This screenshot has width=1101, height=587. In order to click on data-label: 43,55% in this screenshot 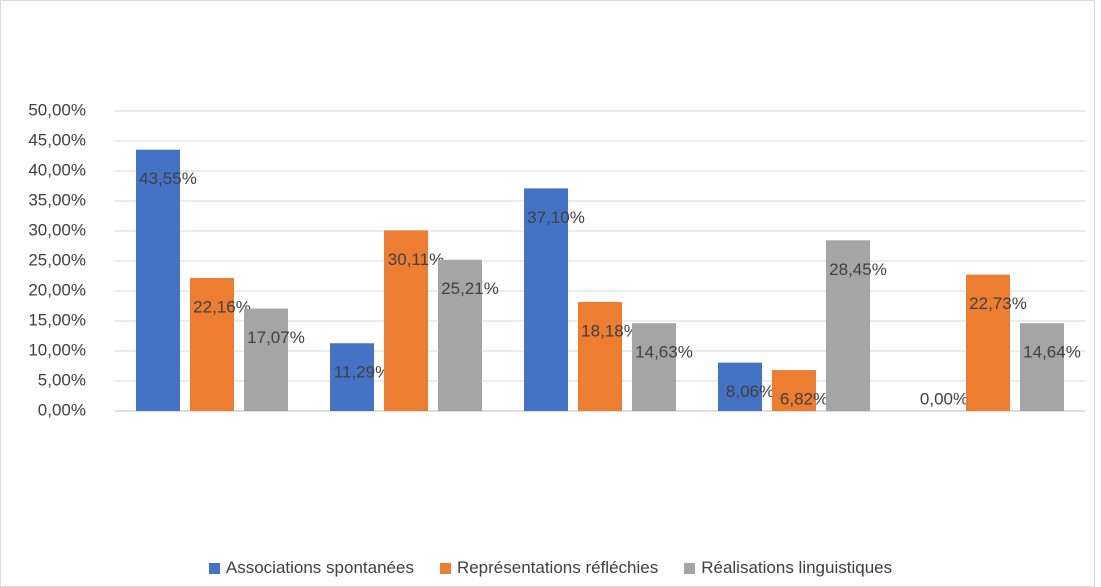, I will do `click(168, 178)`.